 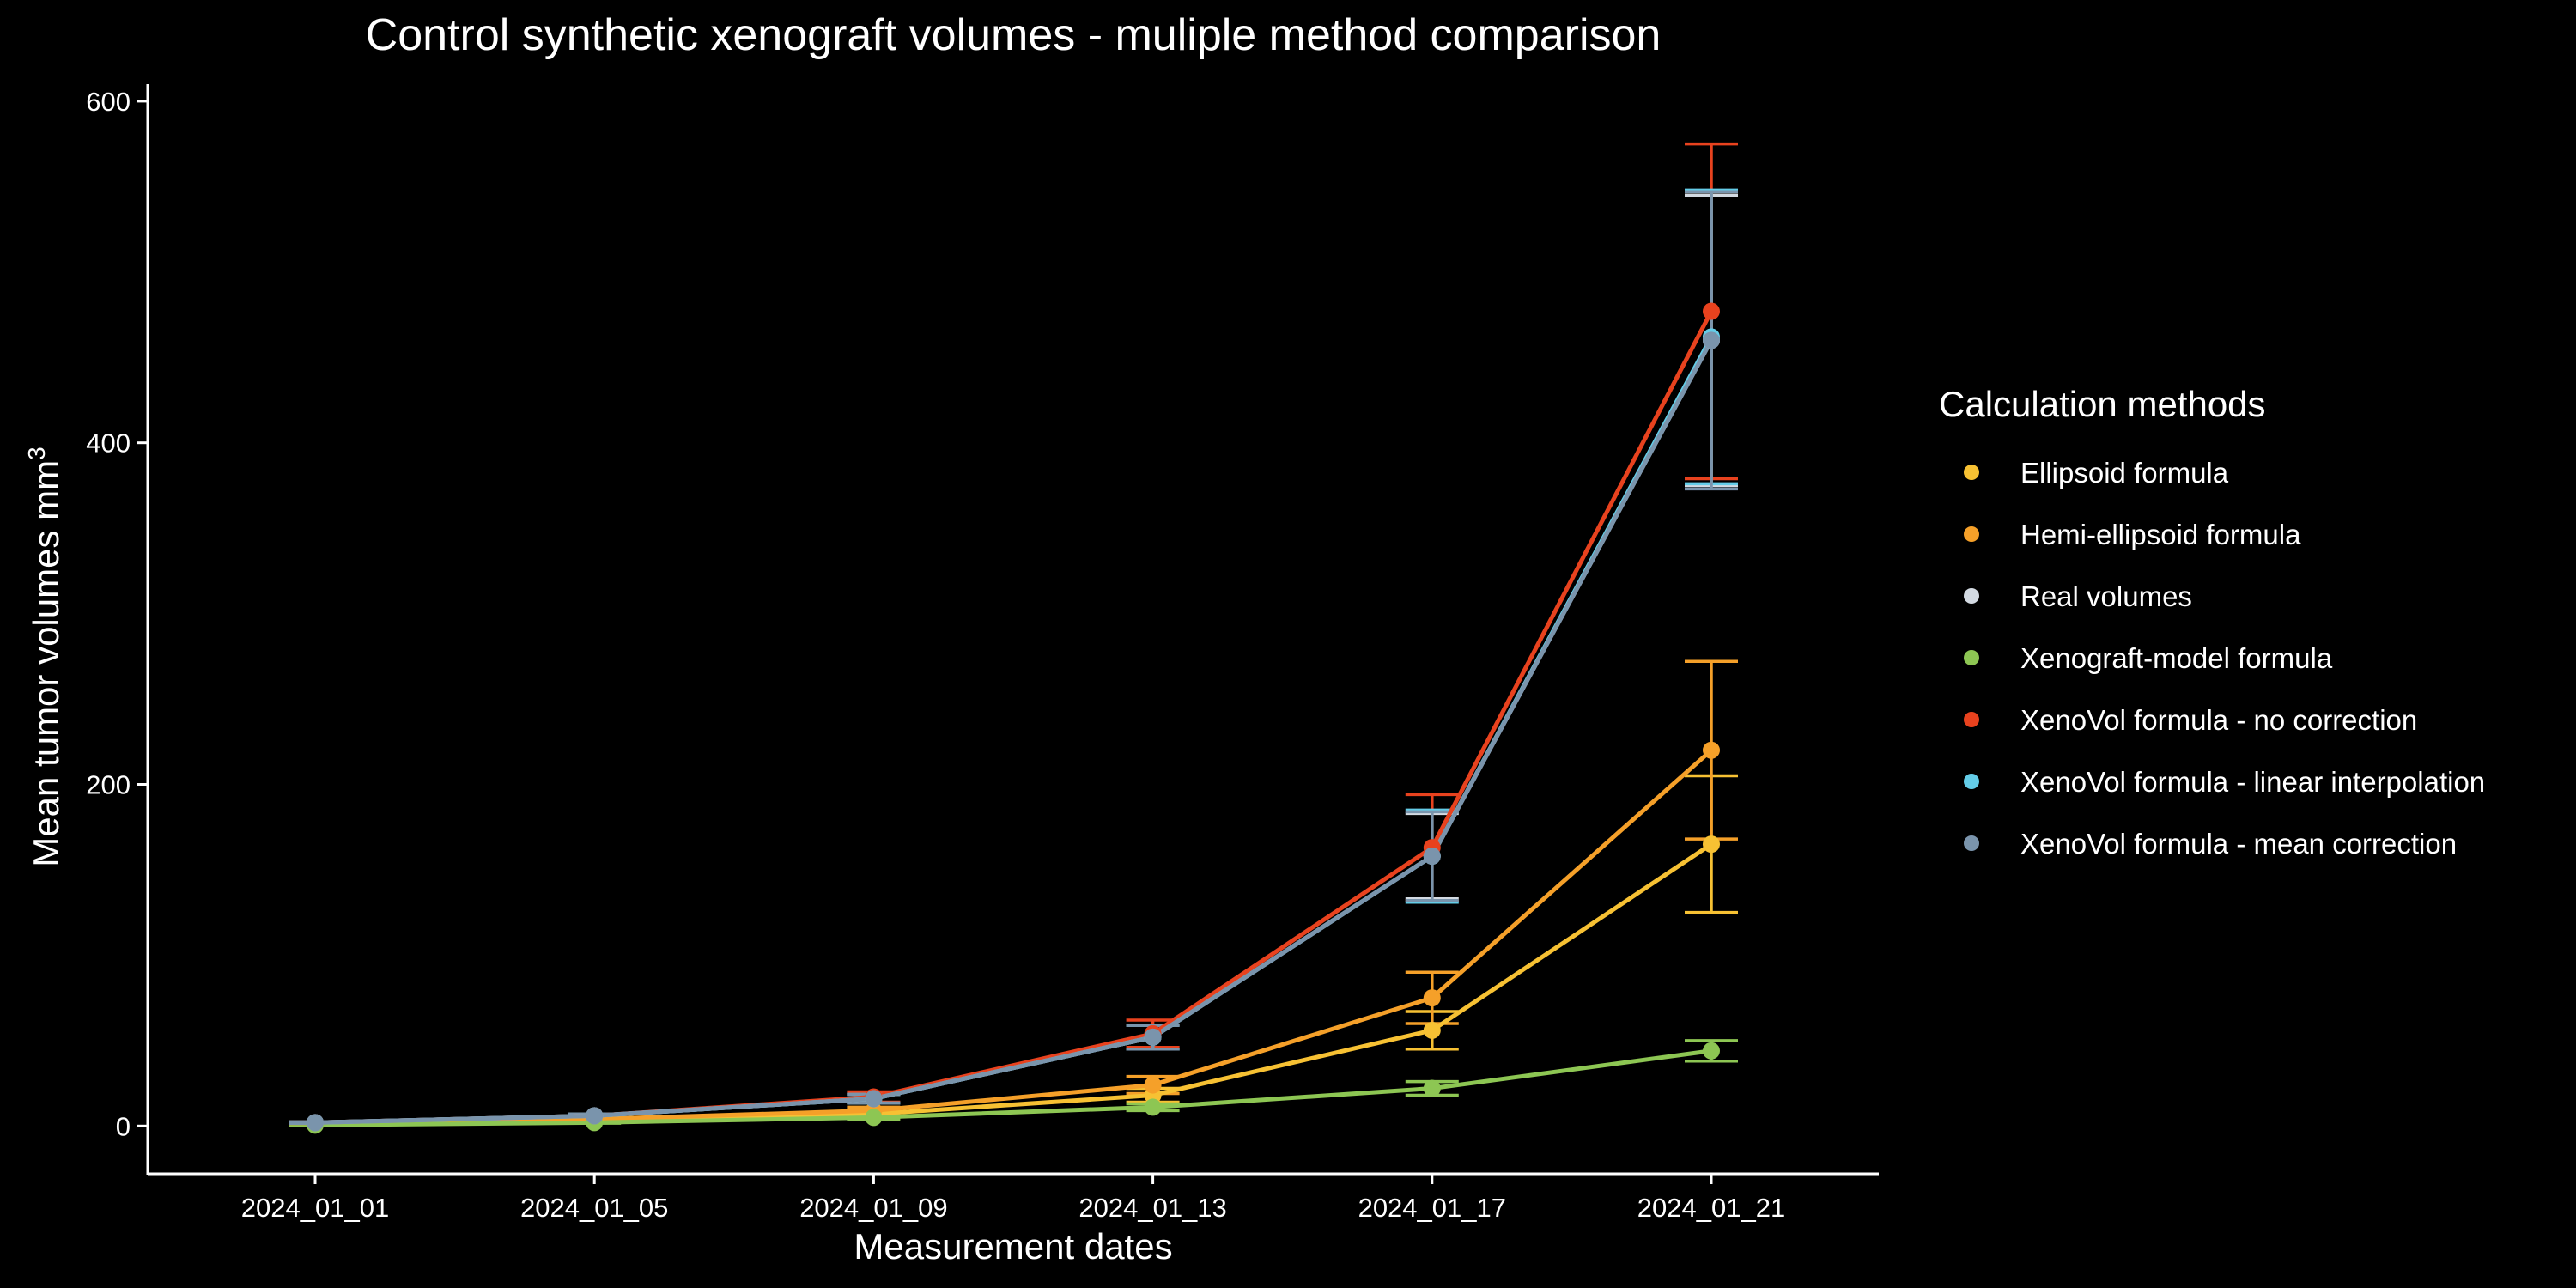 What do you see at coordinates (2160, 534) in the screenshot?
I see `legend-label: Hemi-ellipsoid formula` at bounding box center [2160, 534].